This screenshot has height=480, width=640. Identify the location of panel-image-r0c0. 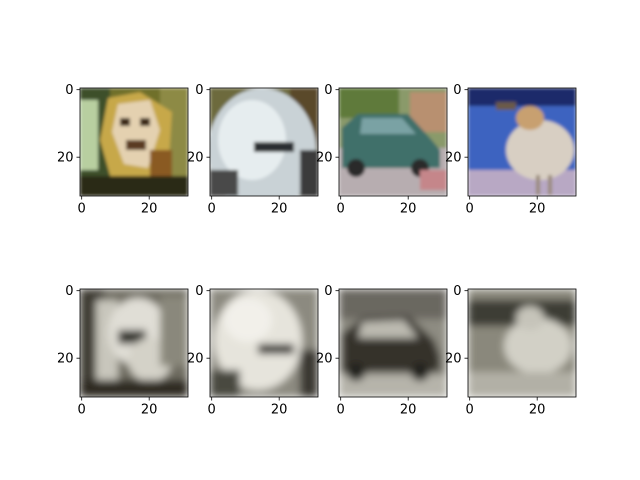
(134, 142).